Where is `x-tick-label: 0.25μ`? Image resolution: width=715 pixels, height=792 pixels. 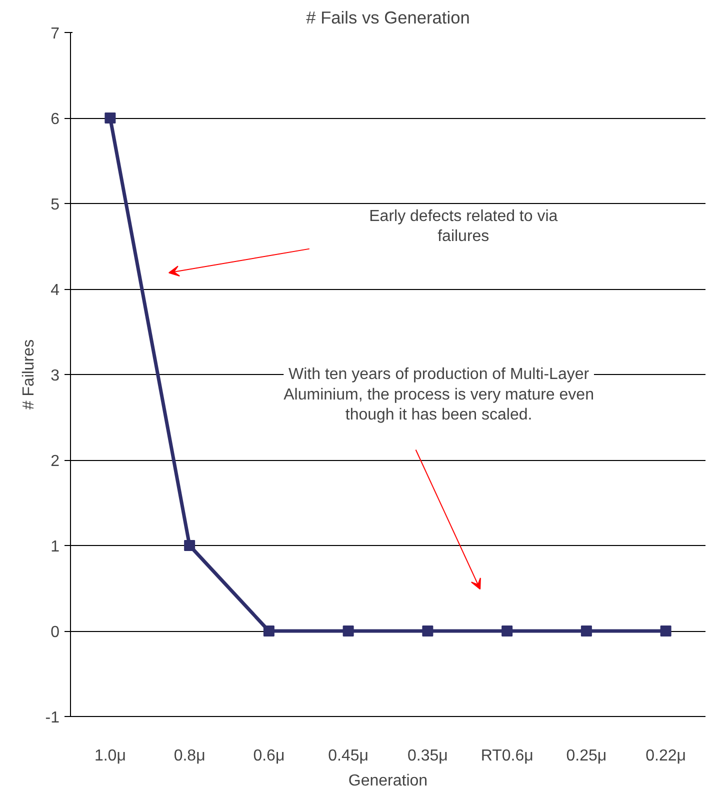
x-tick-label: 0.25μ is located at coordinates (586, 756).